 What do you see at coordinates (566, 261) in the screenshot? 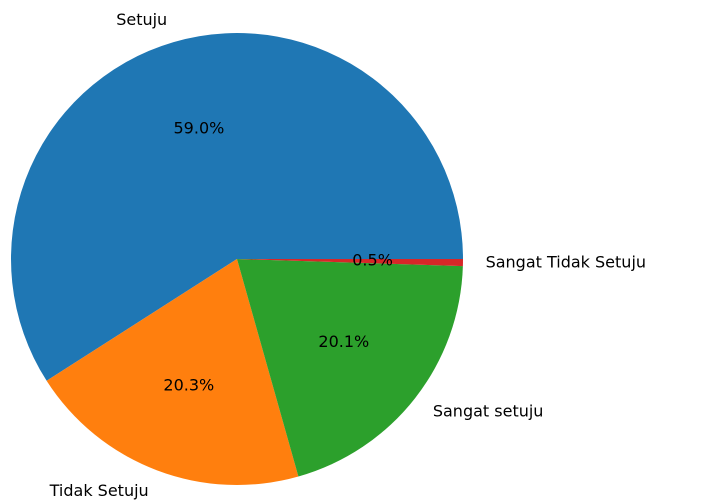
I see `slice-label: Sangat Tidak Setuju` at bounding box center [566, 261].